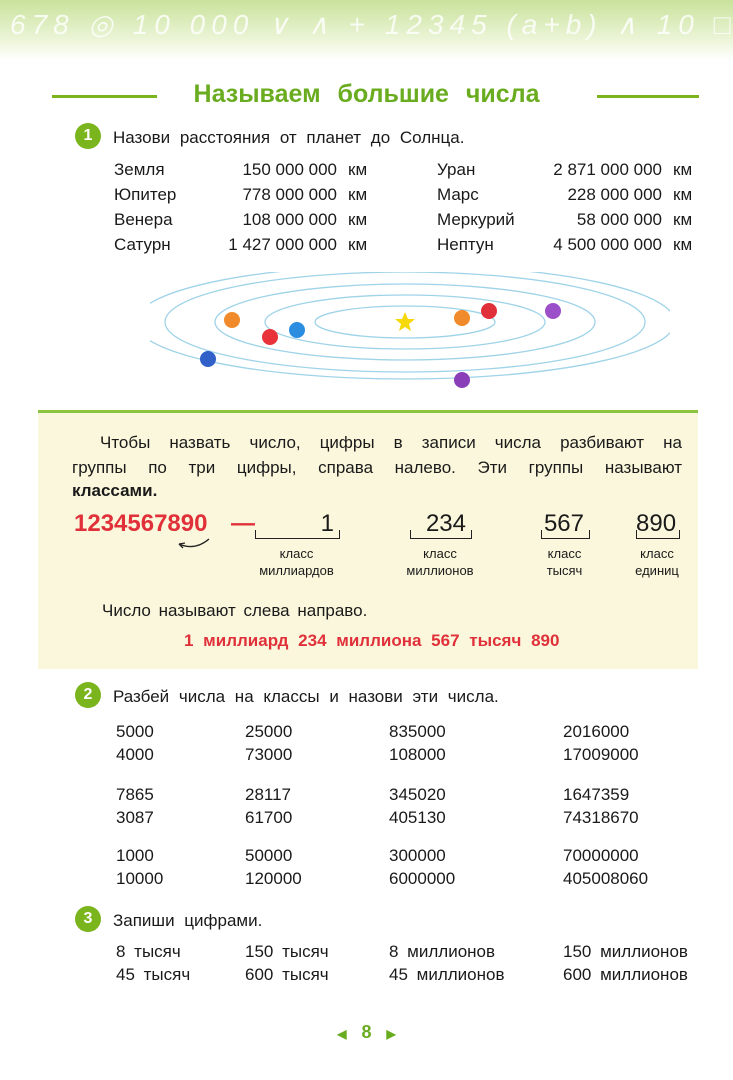 The image size is (733, 1080). What do you see at coordinates (282, 244) in the screenshot?
I see `planet-distance: 1 427 000 000` at bounding box center [282, 244].